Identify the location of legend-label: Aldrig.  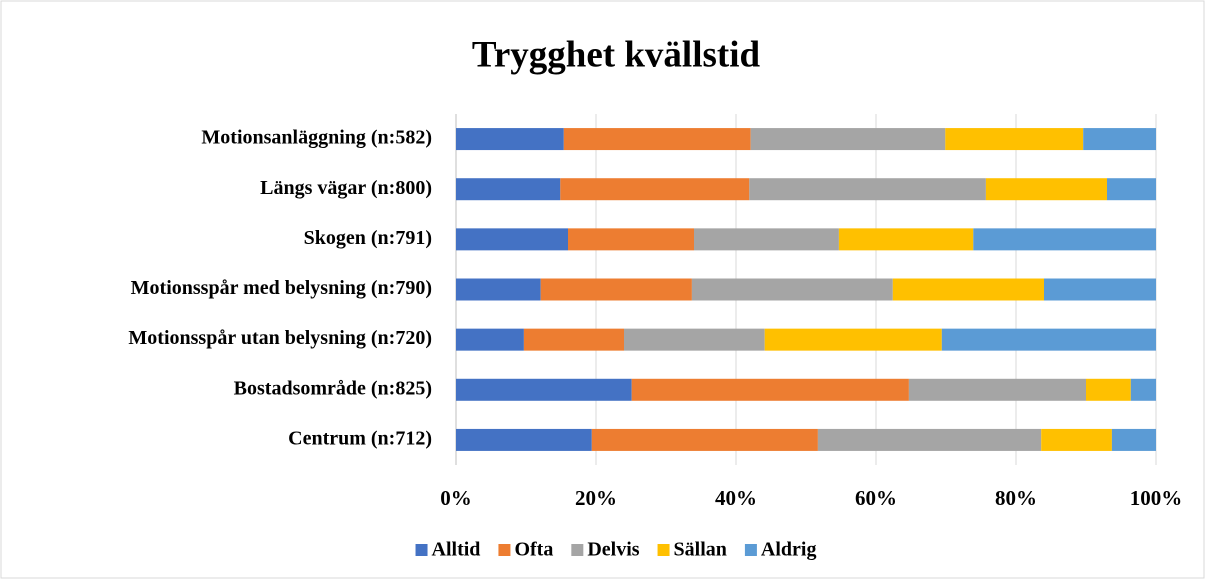
(789, 550).